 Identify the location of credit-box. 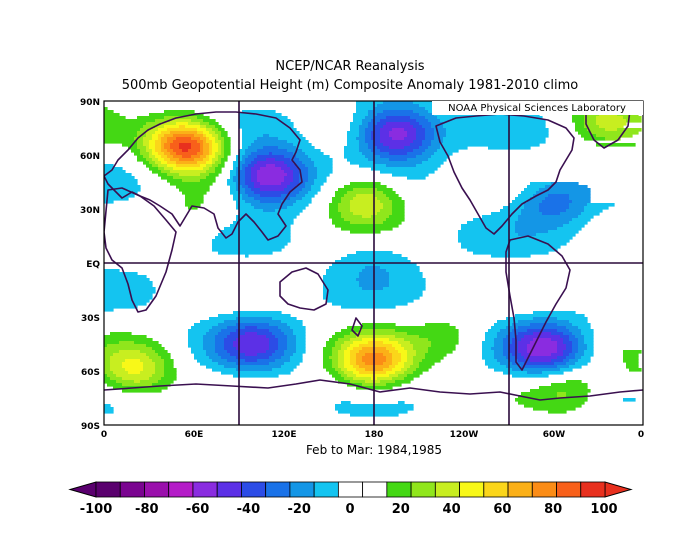
(537, 108).